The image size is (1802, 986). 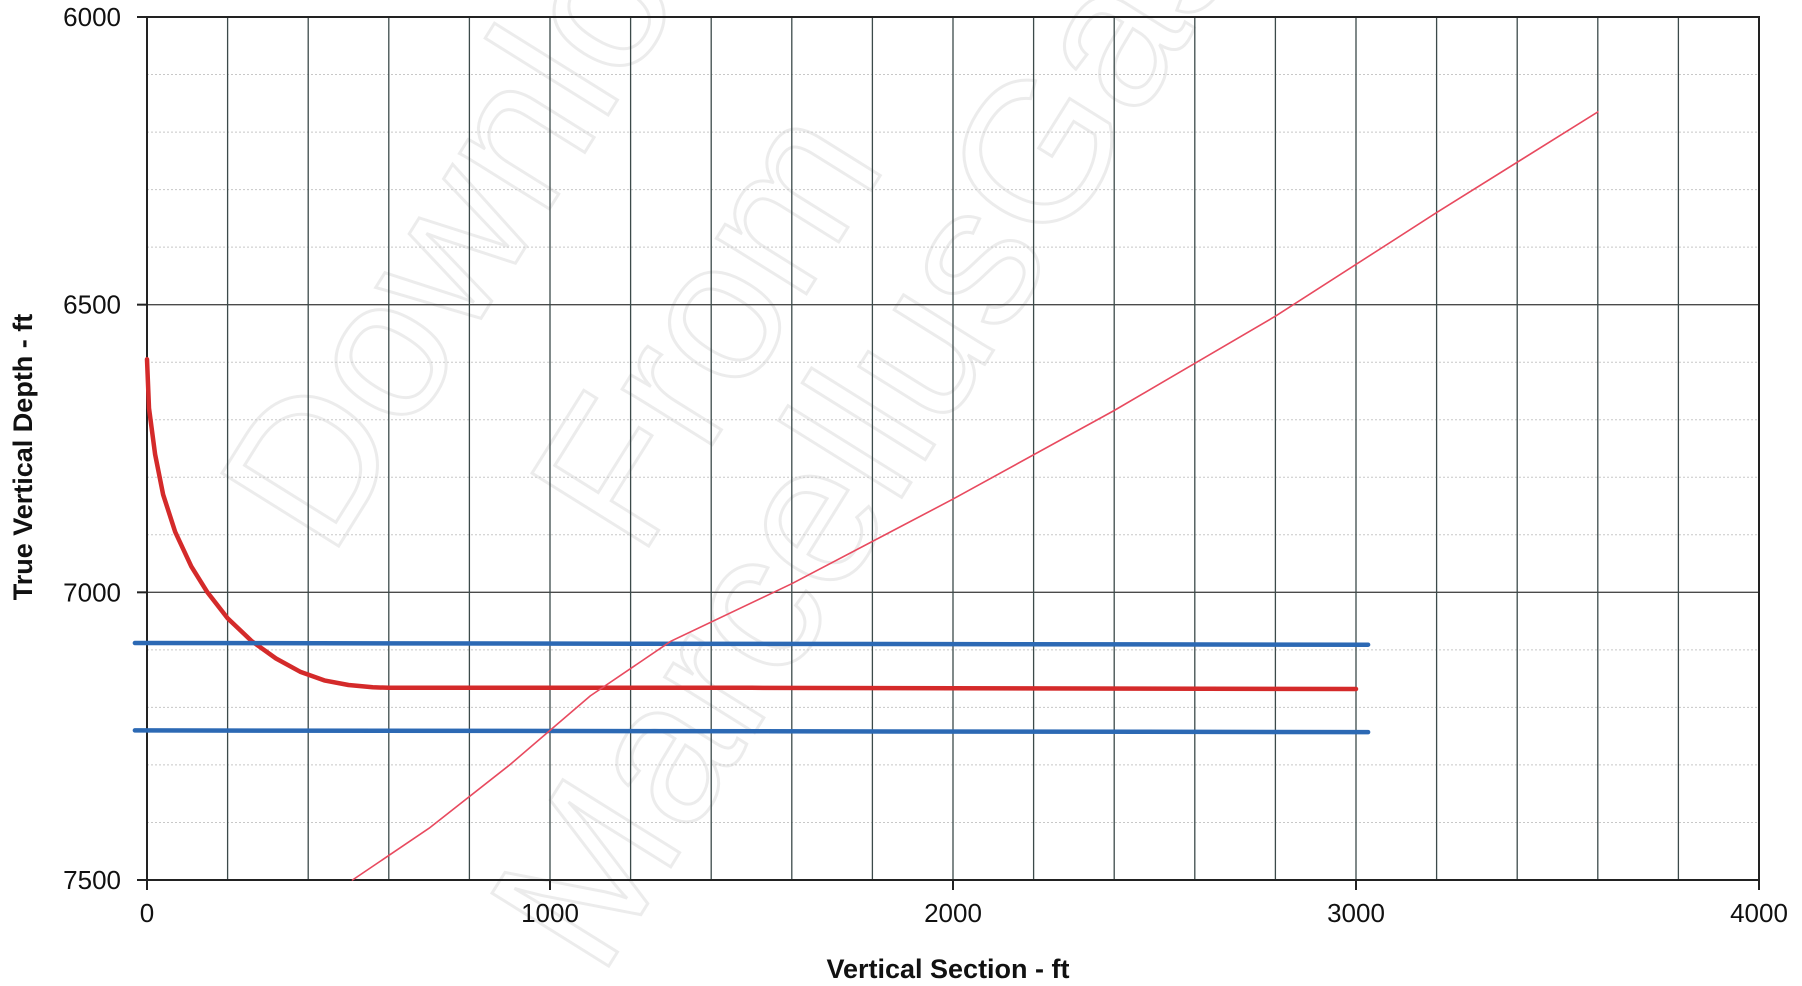 I want to click on x-axis-label: Vertical Section - ft, so click(x=947, y=969).